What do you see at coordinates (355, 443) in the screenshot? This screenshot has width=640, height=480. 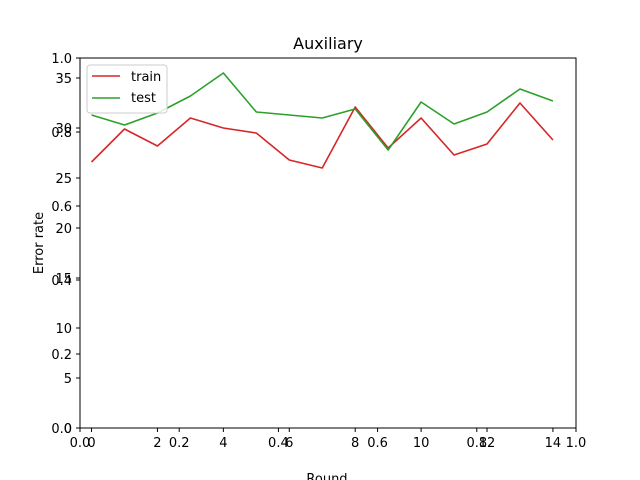 I see `x-tick-label: 8` at bounding box center [355, 443].